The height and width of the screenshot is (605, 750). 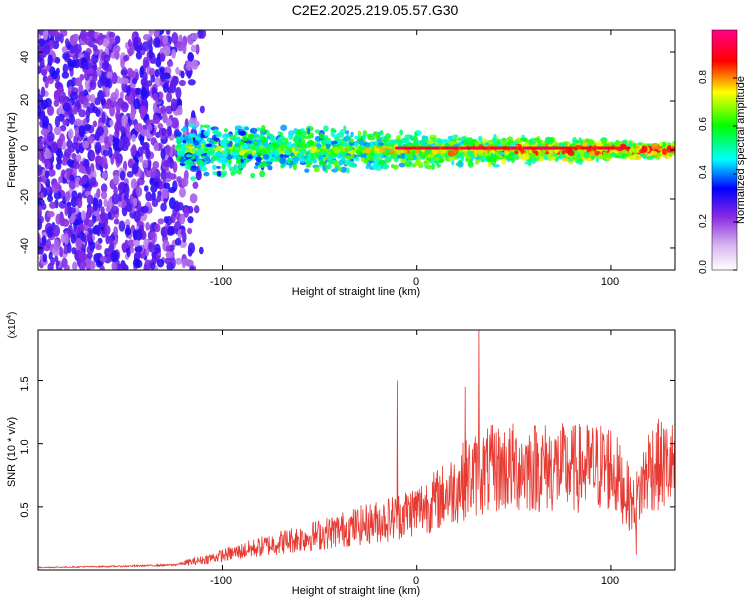 I want to click on snr-multiplier-label: (x104), so click(x=12, y=325).